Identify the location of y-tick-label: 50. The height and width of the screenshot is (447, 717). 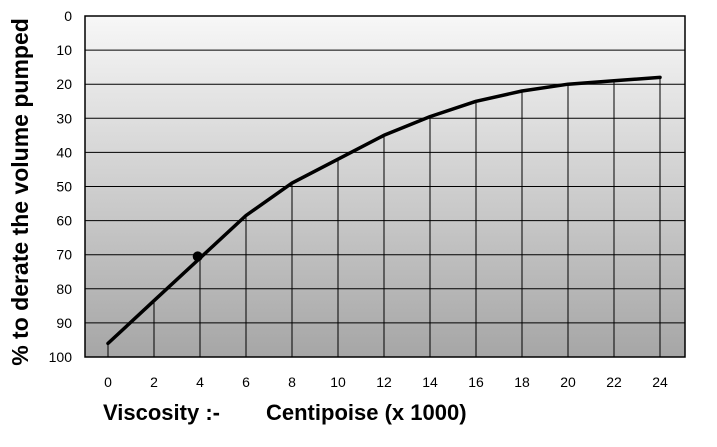
(64, 187).